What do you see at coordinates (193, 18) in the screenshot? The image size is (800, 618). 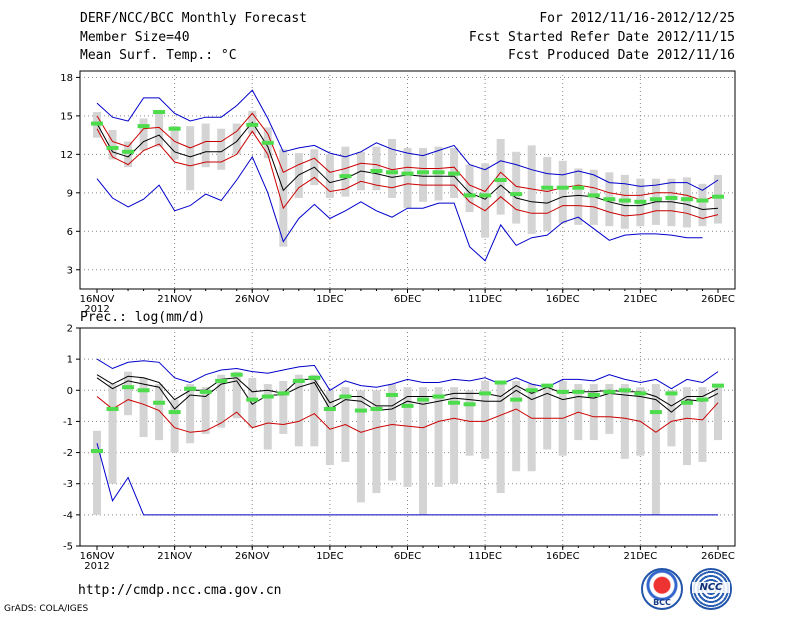 I see `chart-title: DERF/NCC/BCC Monthly Forecast` at bounding box center [193, 18].